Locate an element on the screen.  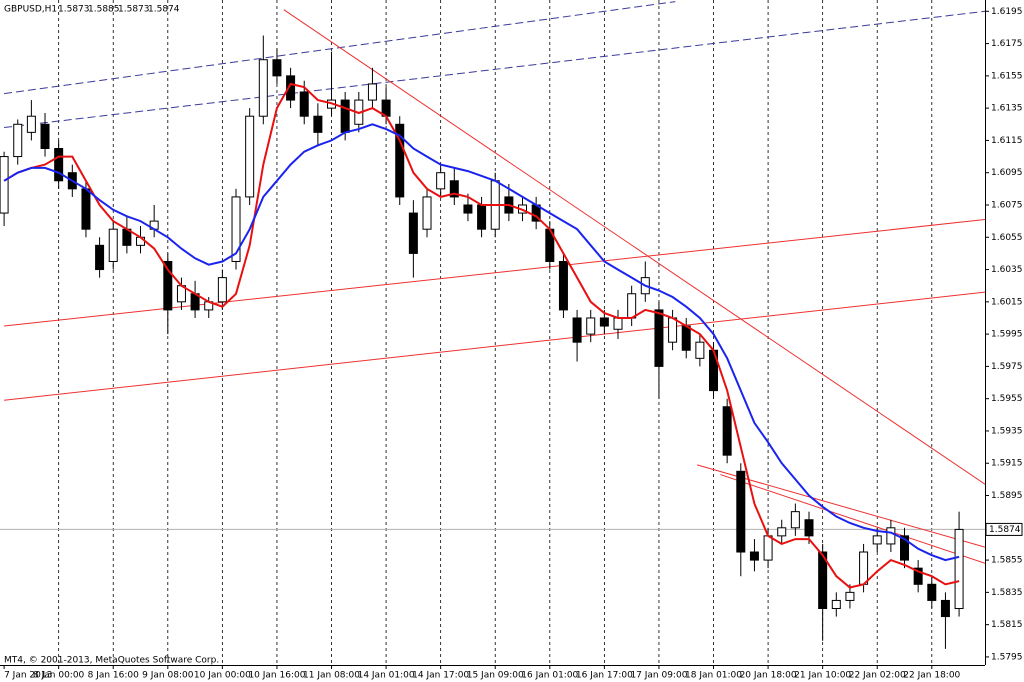
x-tick-label: 14 Jan 01:00 is located at coordinates (386, 676).